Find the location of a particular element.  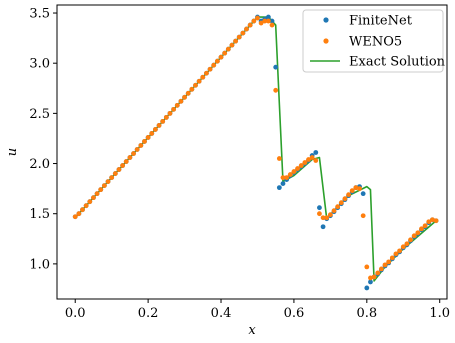

y-tick-label: 1.0 is located at coordinates (39, 264).